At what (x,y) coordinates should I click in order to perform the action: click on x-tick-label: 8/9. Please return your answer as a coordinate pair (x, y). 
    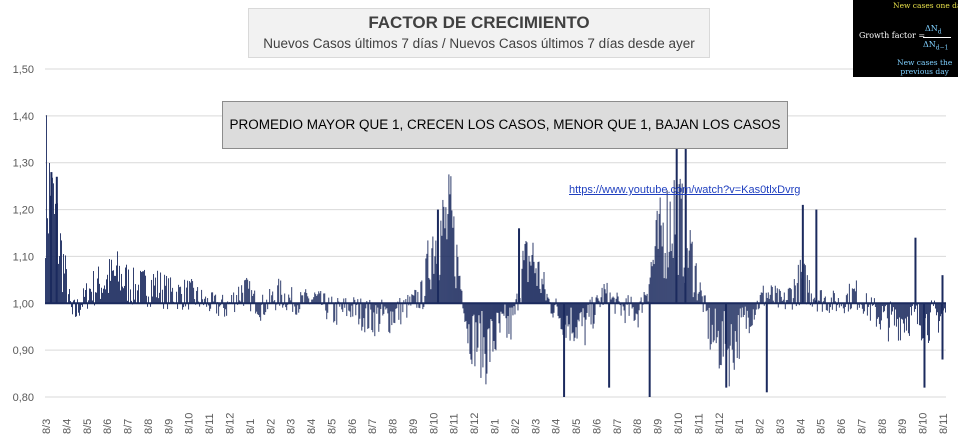
    Looking at the image, I should click on (903, 426).